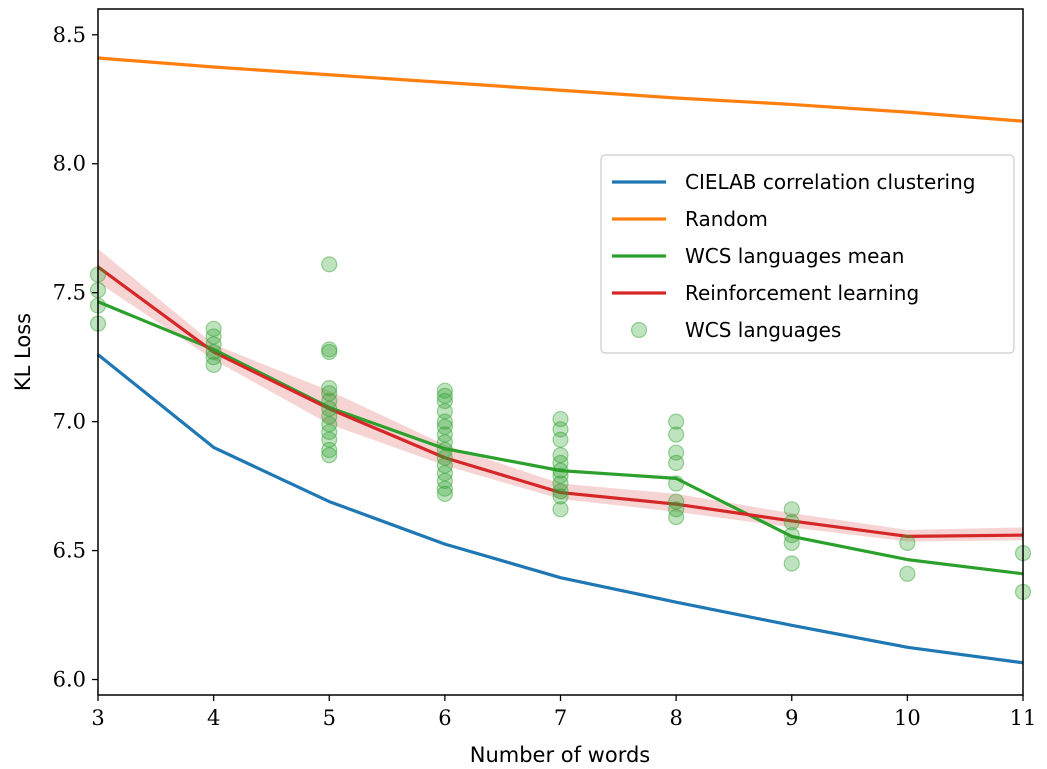  Describe the element at coordinates (213, 718) in the screenshot. I see `x-tick-label: 4` at that location.